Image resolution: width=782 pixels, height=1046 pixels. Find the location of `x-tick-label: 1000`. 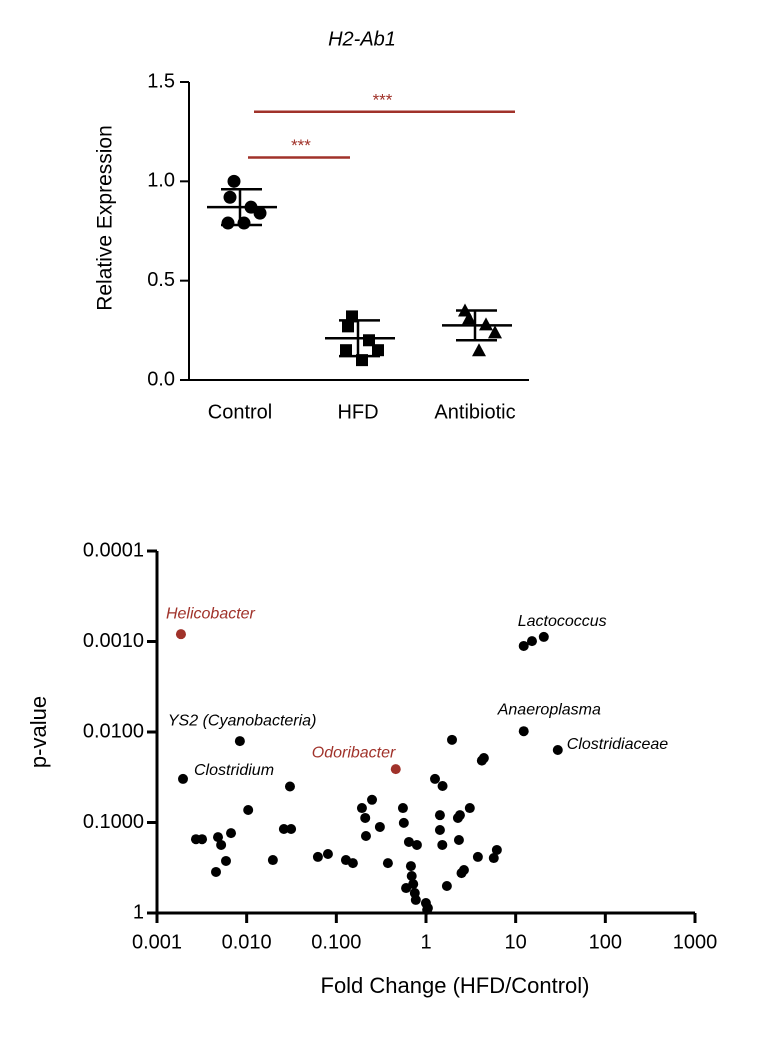

x-tick-label: 1000 is located at coordinates (695, 942).